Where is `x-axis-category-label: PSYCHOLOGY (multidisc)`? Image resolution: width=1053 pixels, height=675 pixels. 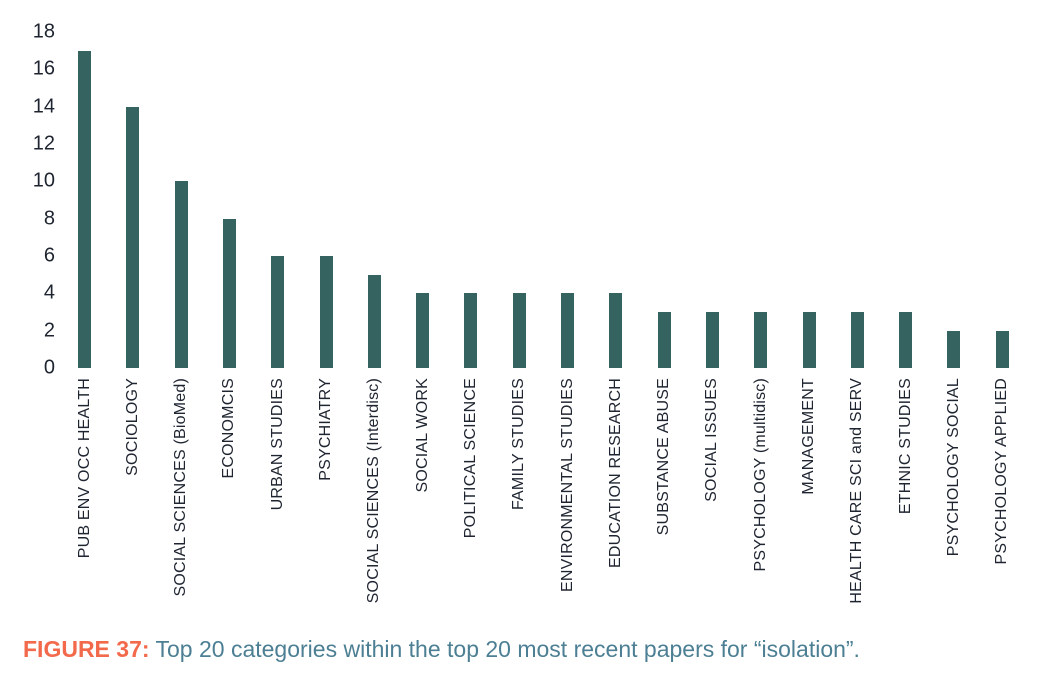
x-axis-category-label: PSYCHOLOGY (multidisc) is located at coordinates (760, 475).